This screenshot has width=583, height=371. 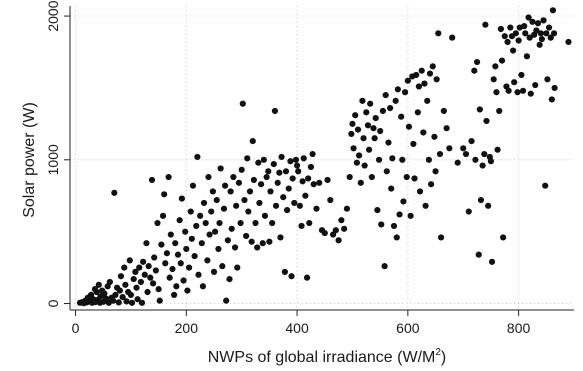 I want to click on x-axis-title-close: ), so click(x=443, y=357).